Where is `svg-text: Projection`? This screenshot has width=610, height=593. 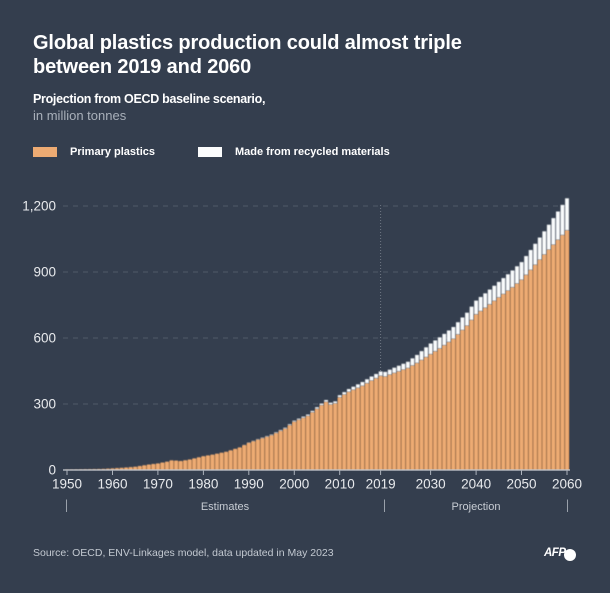
svg-text: Projection is located at coordinates (476, 507).